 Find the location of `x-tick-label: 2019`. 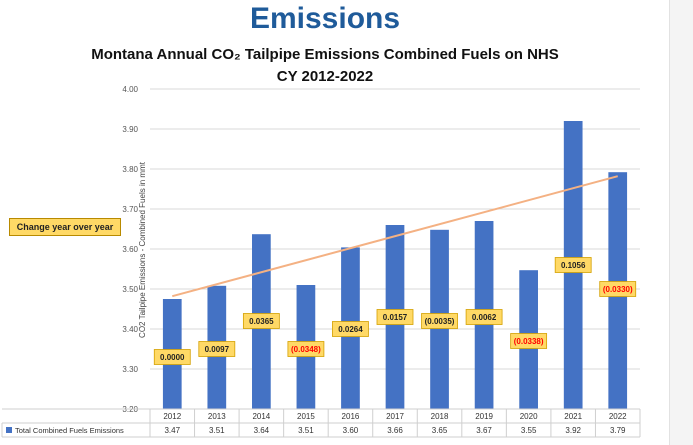

x-tick-label: 2019 is located at coordinates (484, 416).